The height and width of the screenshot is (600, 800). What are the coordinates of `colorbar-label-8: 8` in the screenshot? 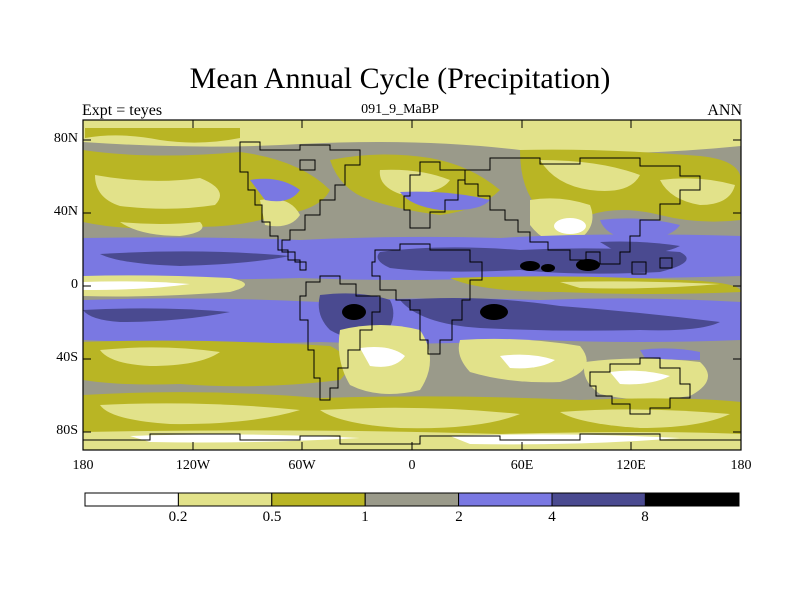 It's located at (645, 517).